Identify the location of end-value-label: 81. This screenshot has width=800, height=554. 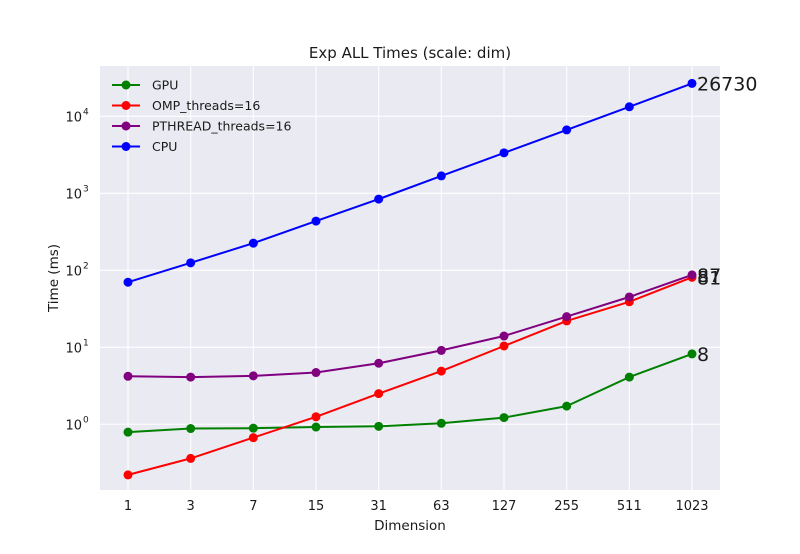
(709, 278).